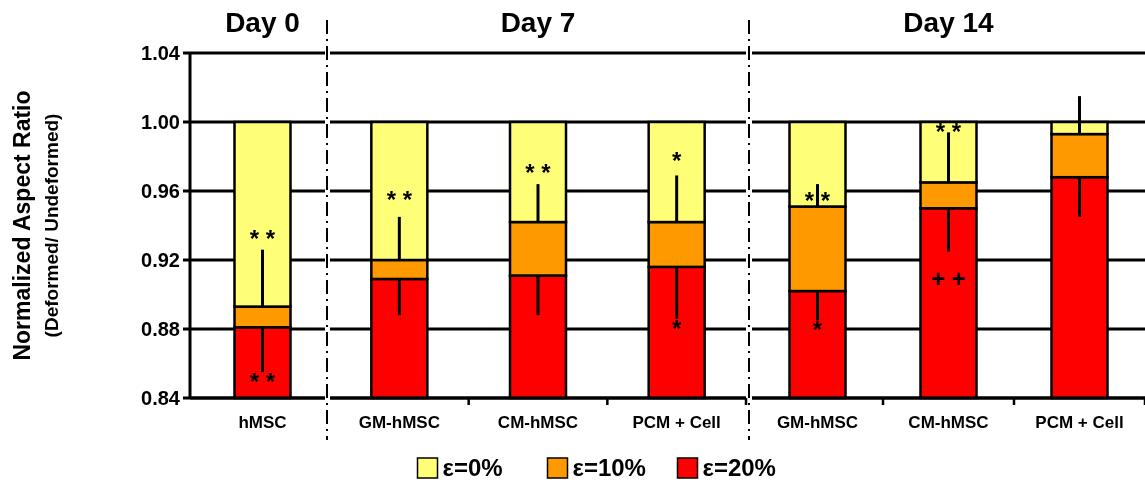  What do you see at coordinates (262, 422) in the screenshot?
I see `x-tick-label: hMSC` at bounding box center [262, 422].